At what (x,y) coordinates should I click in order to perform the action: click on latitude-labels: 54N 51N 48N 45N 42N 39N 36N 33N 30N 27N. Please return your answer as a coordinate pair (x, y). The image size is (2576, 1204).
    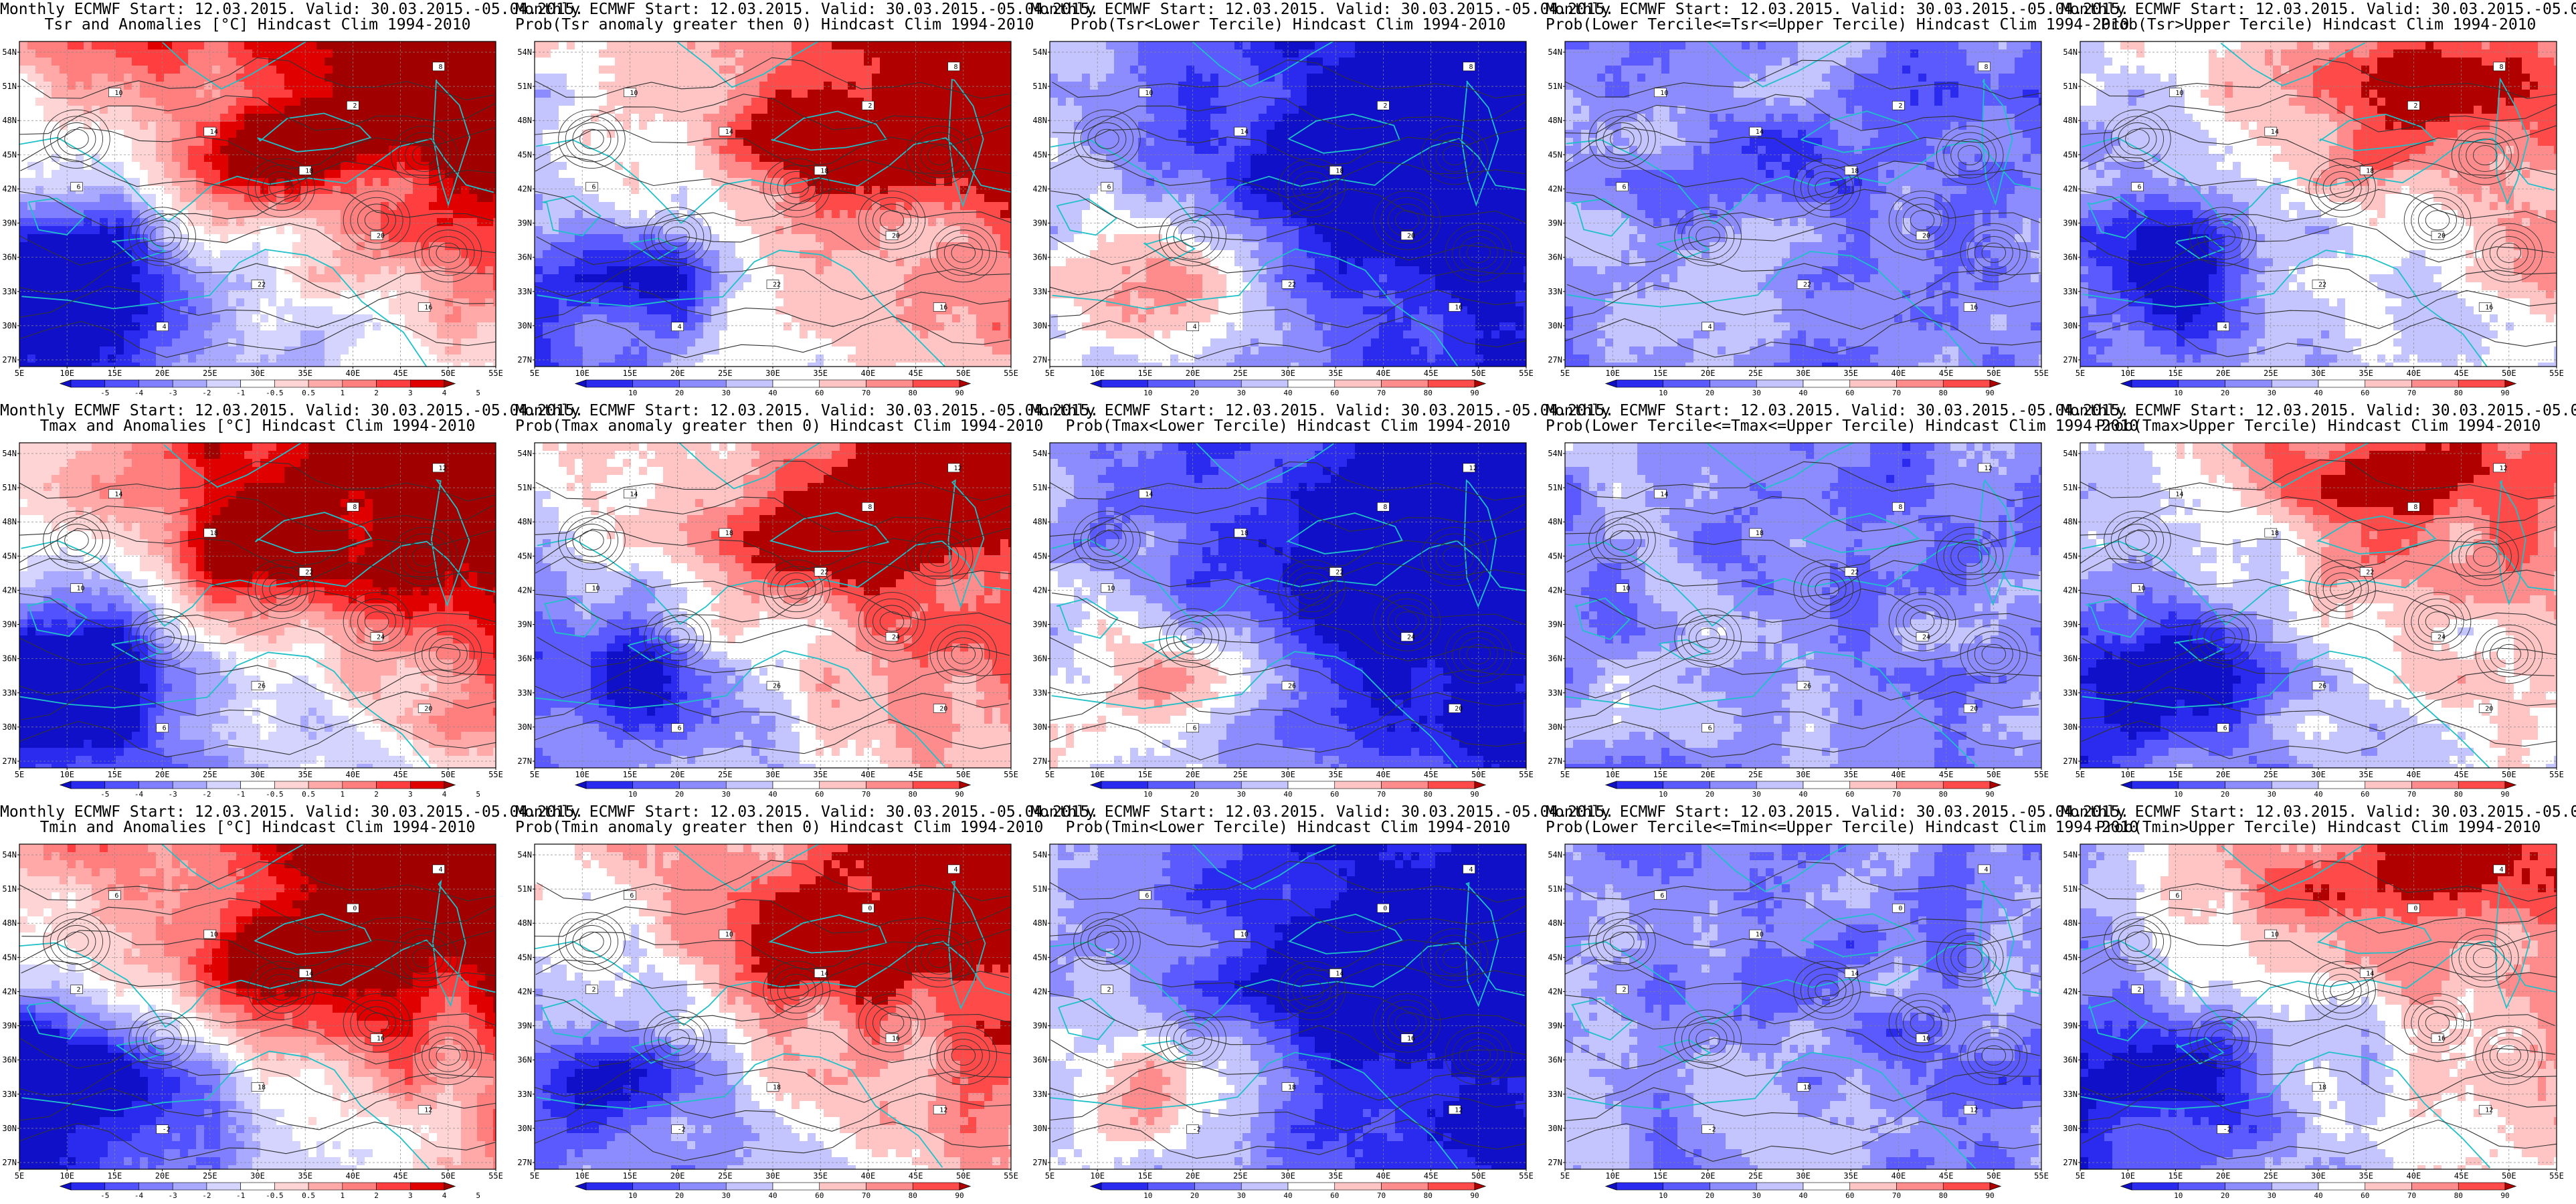
    Looking at the image, I should click on (526, 607).